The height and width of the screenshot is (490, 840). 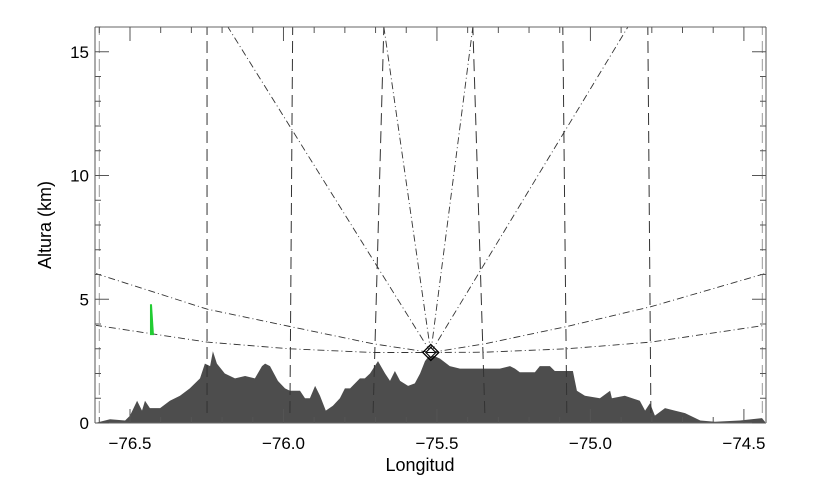 What do you see at coordinates (419, 465) in the screenshot?
I see `x-axis-title: Longitud` at bounding box center [419, 465].